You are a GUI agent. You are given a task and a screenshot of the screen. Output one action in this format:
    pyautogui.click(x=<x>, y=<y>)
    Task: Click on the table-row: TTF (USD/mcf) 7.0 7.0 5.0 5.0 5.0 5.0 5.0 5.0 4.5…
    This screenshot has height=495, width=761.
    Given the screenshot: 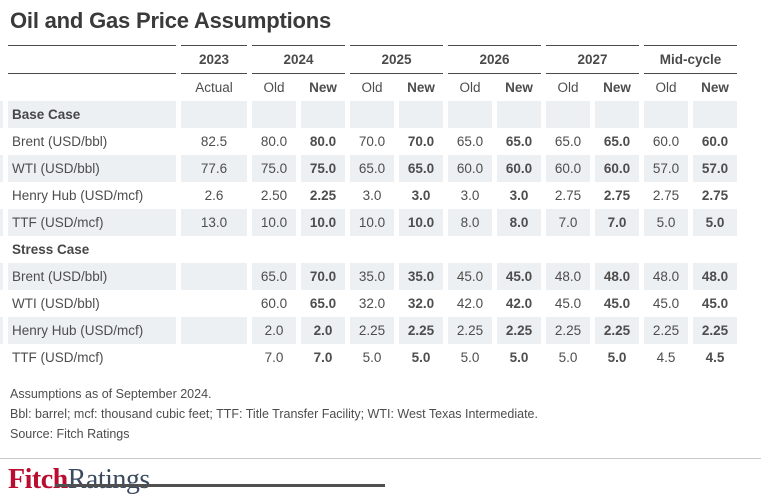 What is the action you would take?
    pyautogui.click(x=368, y=357)
    